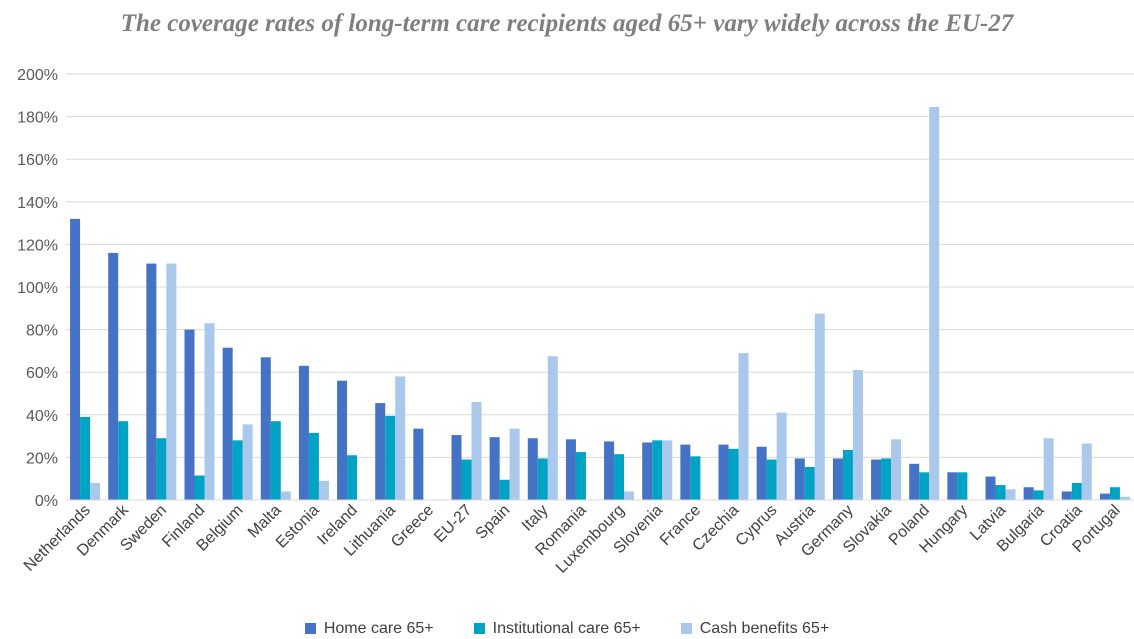  Describe the element at coordinates (761, 473) in the screenshot. I see `bar-home-care-65--cyprus` at that location.